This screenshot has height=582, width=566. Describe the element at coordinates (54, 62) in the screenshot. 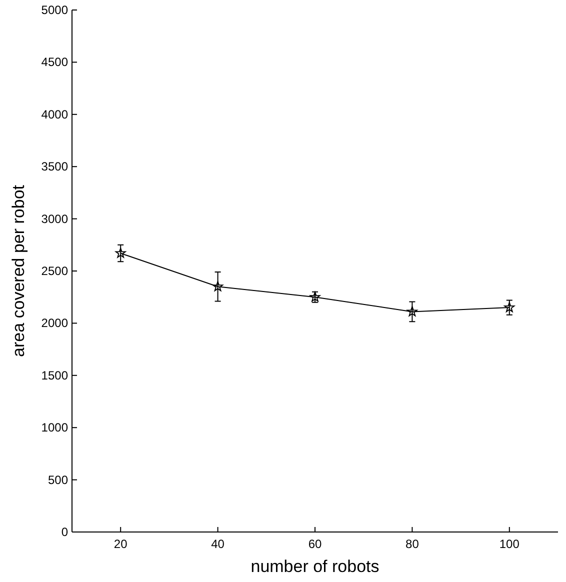

I see `y-tick-label: 4500` at that location.